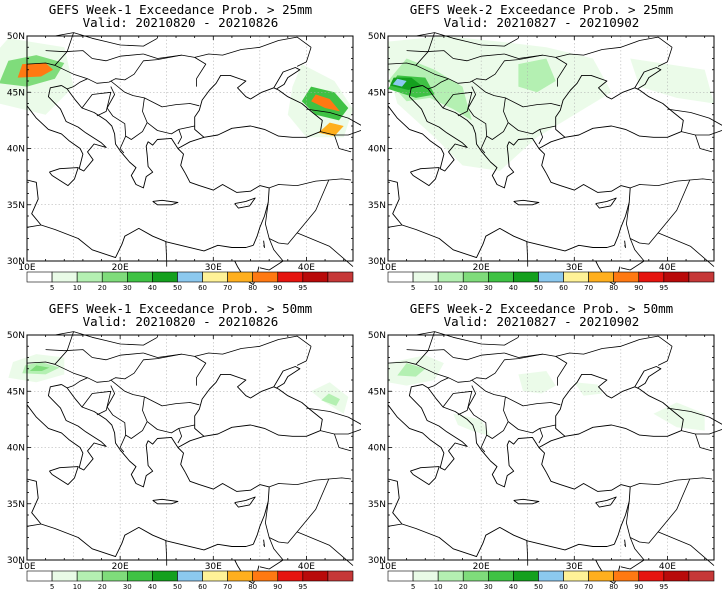 This screenshot has width=722, height=598. Describe the element at coordinates (16, 561) in the screenshot. I see `lat-tick-label: 30N` at that location.